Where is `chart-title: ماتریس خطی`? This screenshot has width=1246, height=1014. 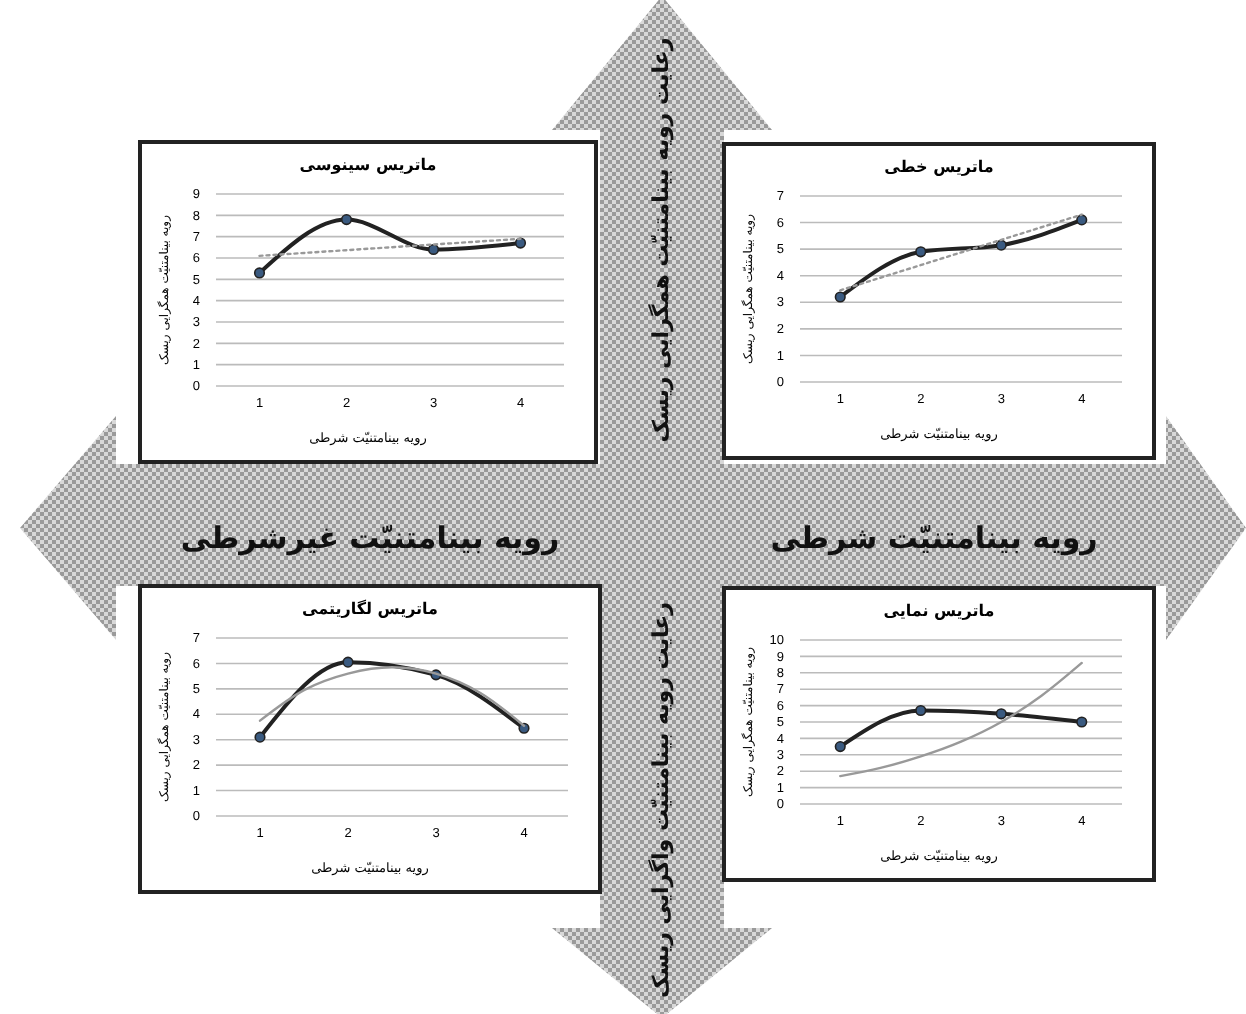 chart-title: ماتریس خطی is located at coordinates (939, 167).